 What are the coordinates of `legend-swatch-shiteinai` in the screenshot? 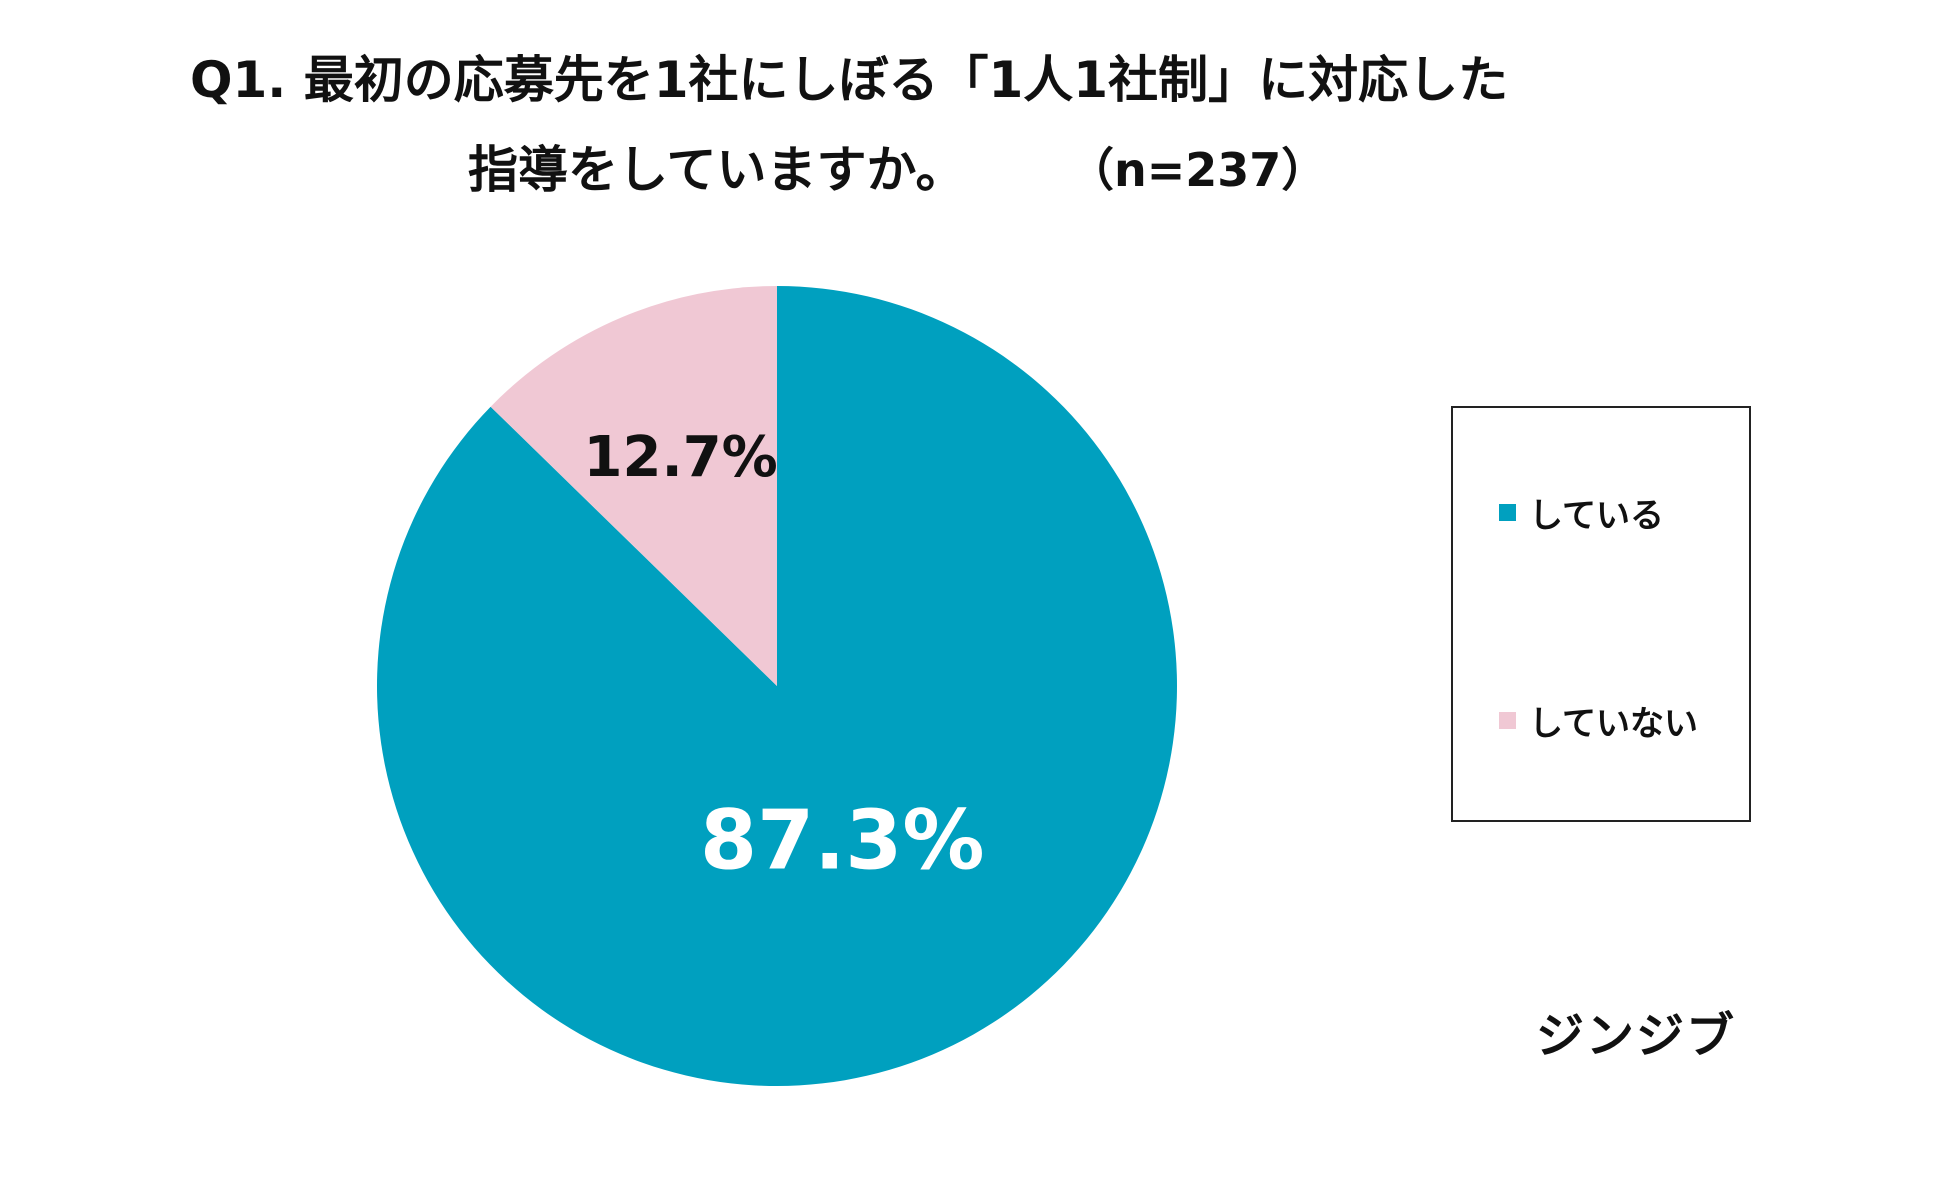 It's located at (1507, 720).